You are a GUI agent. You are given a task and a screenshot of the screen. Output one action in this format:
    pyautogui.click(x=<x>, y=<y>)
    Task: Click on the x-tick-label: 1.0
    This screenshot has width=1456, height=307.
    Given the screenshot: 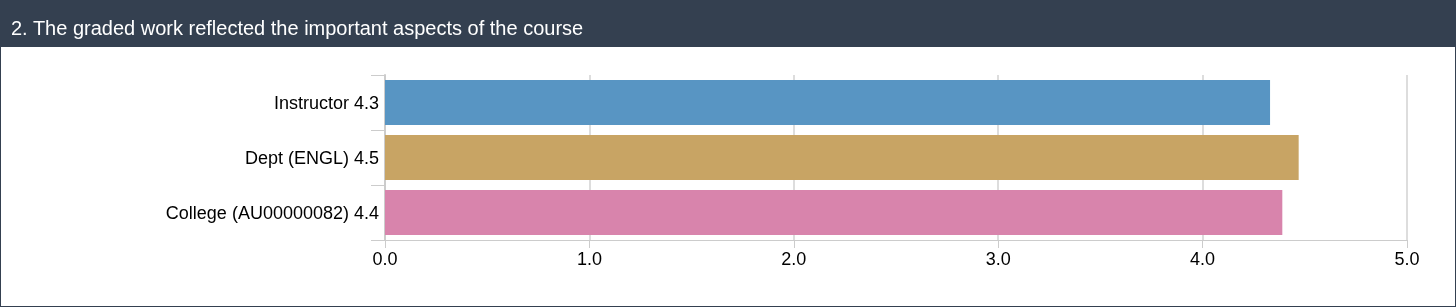 What is the action you would take?
    pyautogui.click(x=589, y=259)
    